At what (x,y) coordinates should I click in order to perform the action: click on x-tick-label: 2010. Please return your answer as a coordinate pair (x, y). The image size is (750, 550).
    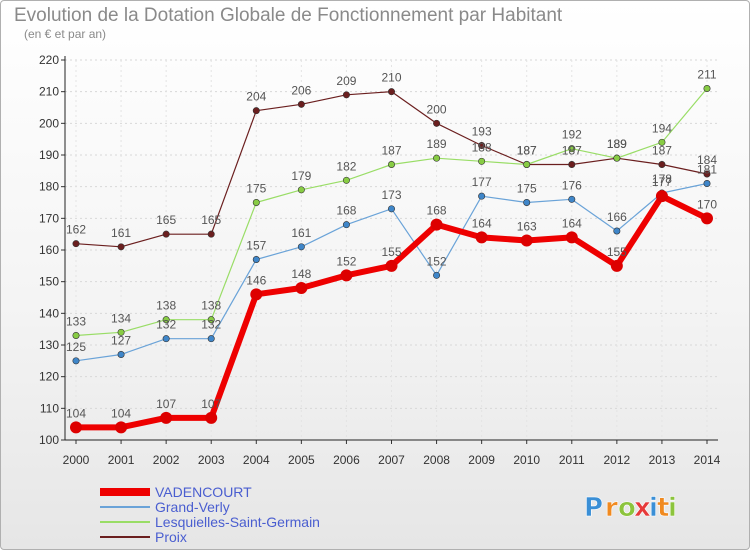
    Looking at the image, I should click on (526, 460).